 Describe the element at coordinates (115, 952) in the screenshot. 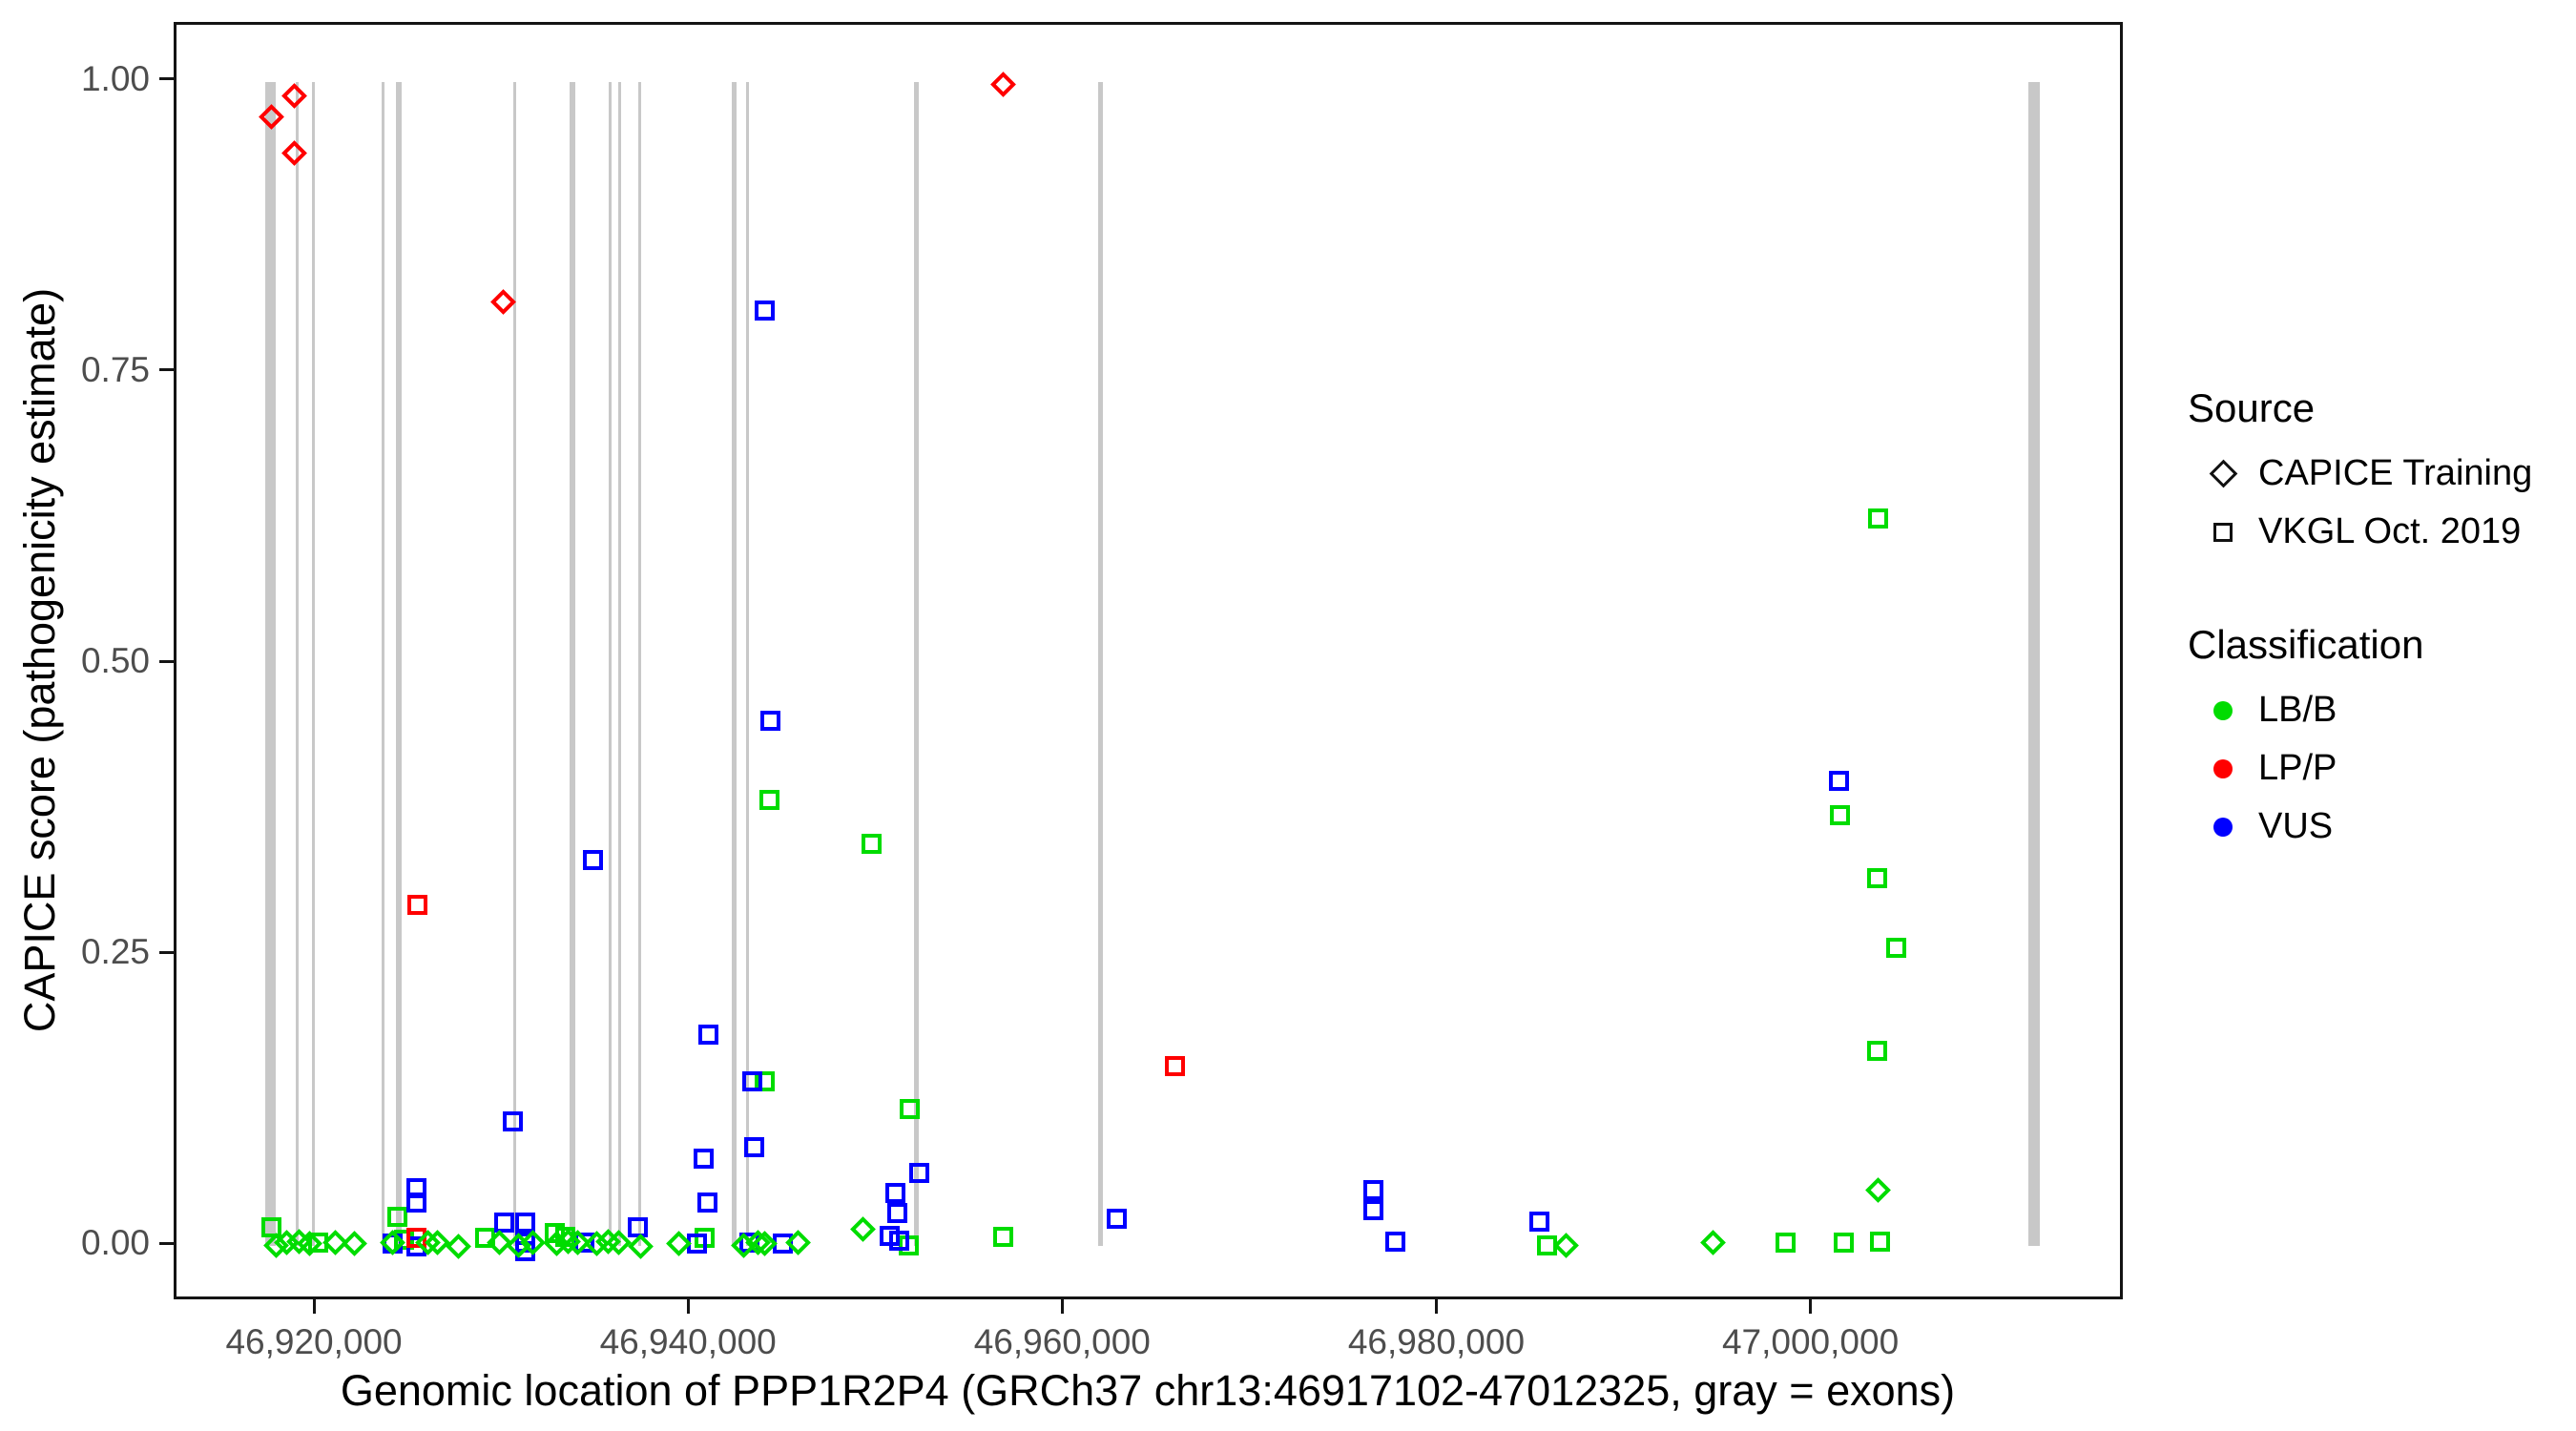

I see `y-tick-label: 0.25` at that location.